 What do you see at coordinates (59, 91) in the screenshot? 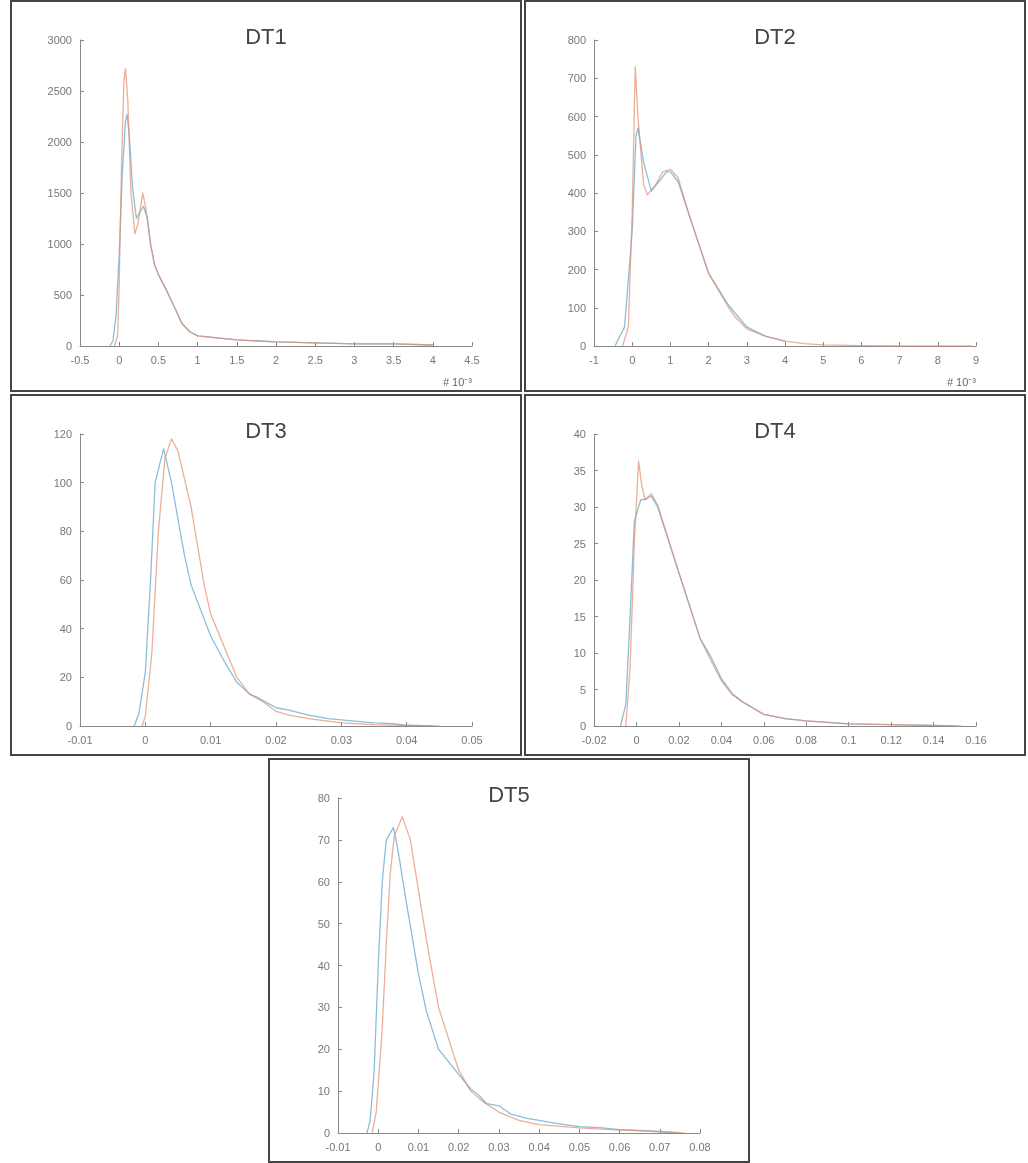
I see `y-tick-label: 2500` at bounding box center [59, 91].